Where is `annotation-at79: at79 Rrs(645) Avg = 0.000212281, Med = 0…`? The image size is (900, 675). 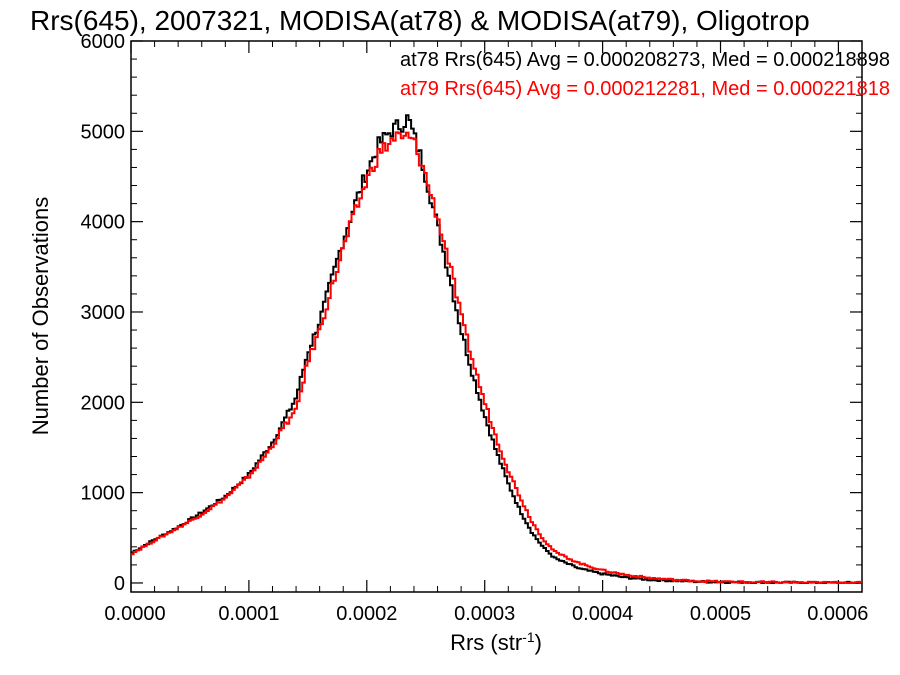 annotation-at79: at79 Rrs(645) Avg = 0.000212281, Med = 0… is located at coordinates (645, 89).